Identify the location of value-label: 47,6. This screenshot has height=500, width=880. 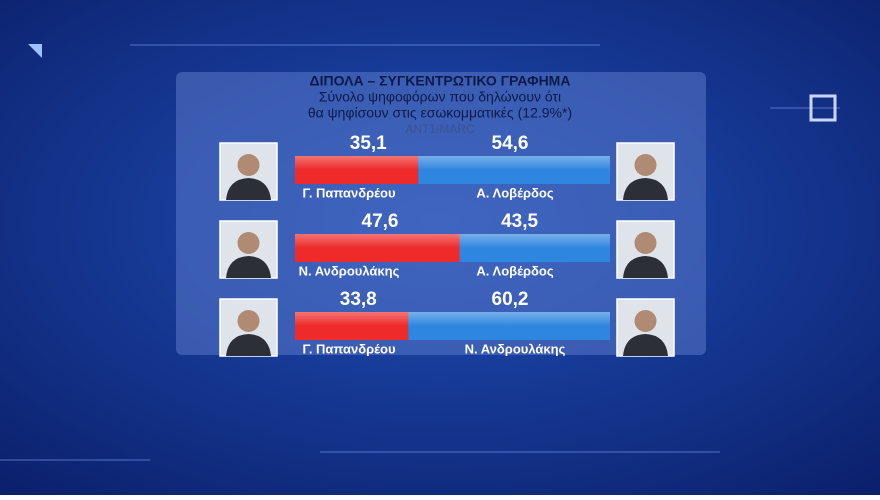
(380, 221).